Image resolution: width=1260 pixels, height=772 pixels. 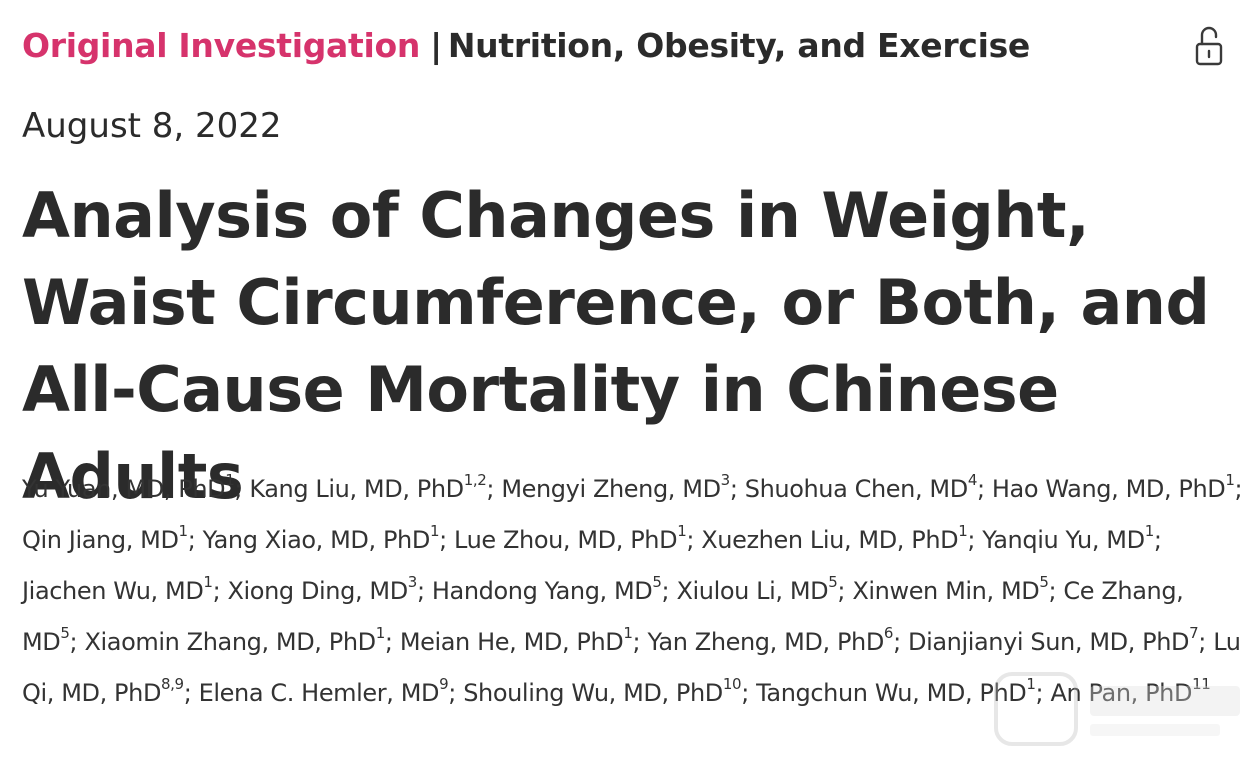 What do you see at coordinates (152, 126) in the screenshot?
I see `publication-date: August 8, 2022` at bounding box center [152, 126].